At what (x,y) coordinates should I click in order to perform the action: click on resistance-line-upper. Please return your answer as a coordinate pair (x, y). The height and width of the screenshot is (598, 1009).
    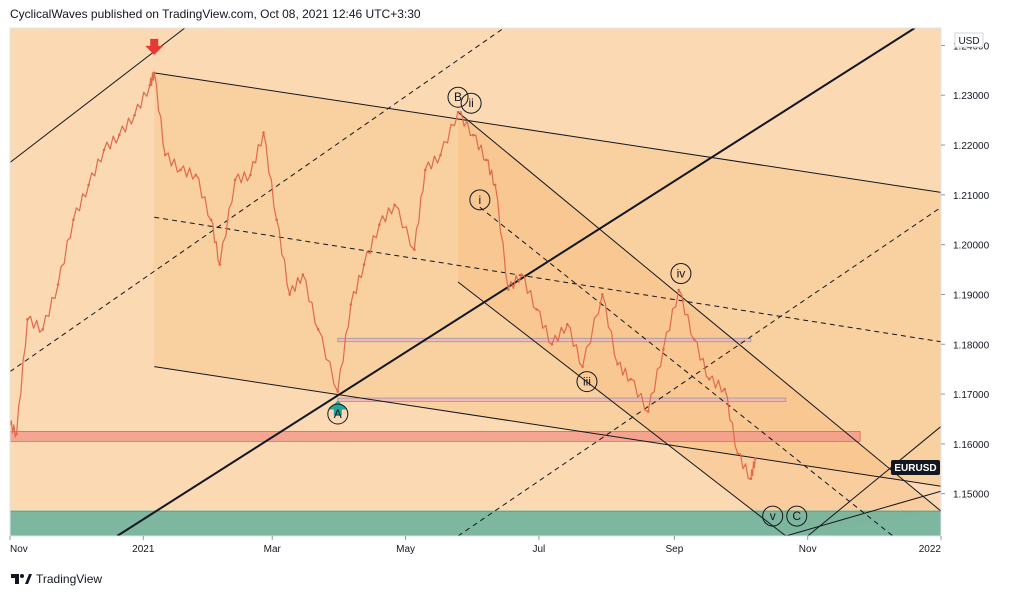
    Looking at the image, I should click on (544, 340).